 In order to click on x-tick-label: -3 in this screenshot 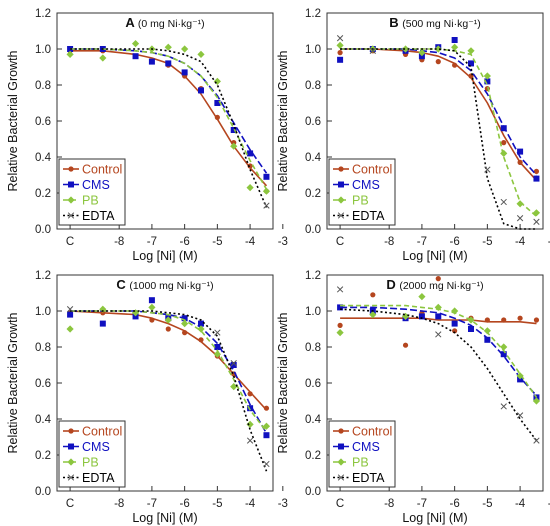, I will do `click(549, 242)`.